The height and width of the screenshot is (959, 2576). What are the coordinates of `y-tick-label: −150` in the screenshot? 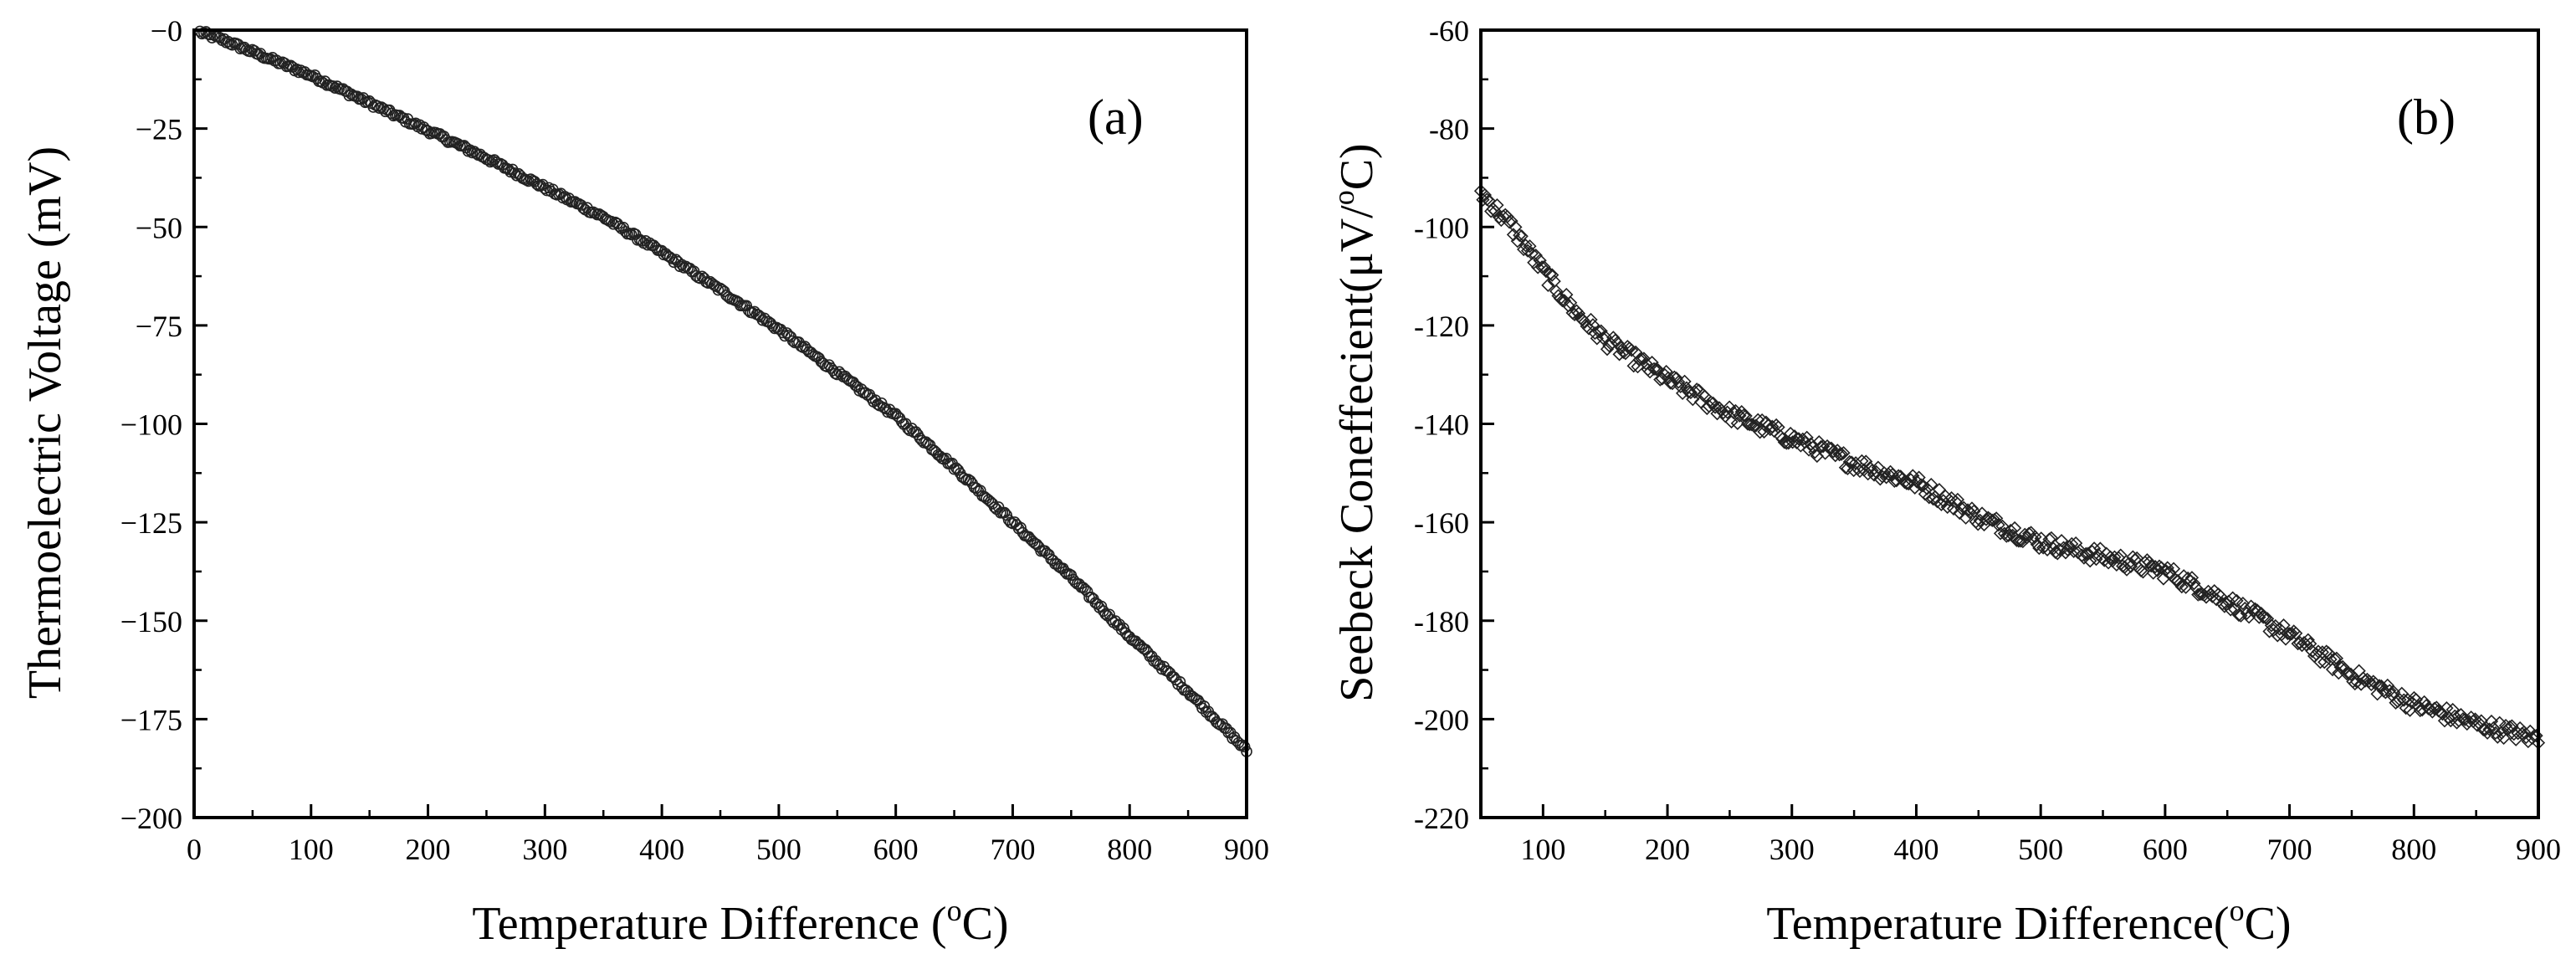 It's located at (151, 621).